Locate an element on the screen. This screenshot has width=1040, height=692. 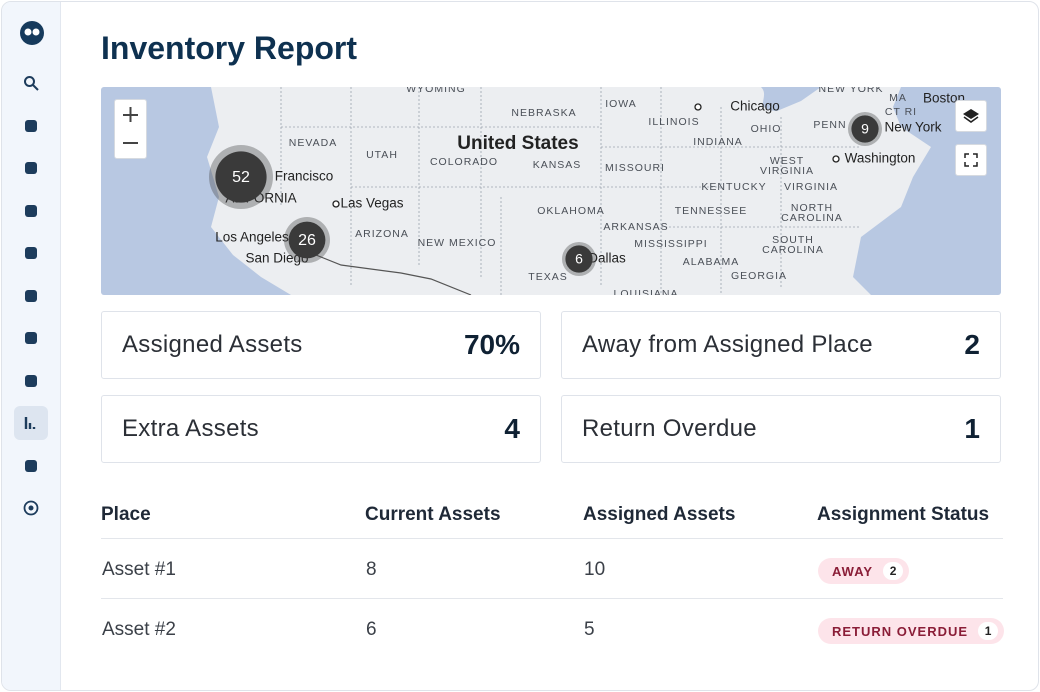
zoom-out-button is located at coordinates (130, 143).